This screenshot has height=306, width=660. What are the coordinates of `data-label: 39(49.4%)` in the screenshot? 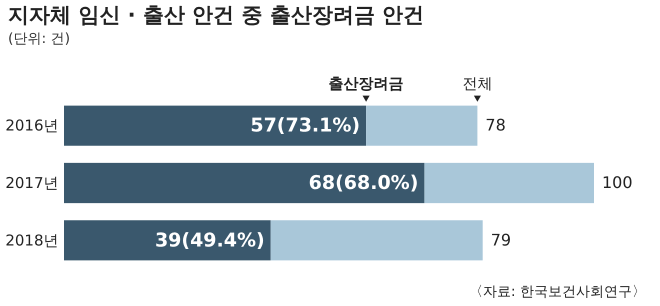 It's located at (209, 240).